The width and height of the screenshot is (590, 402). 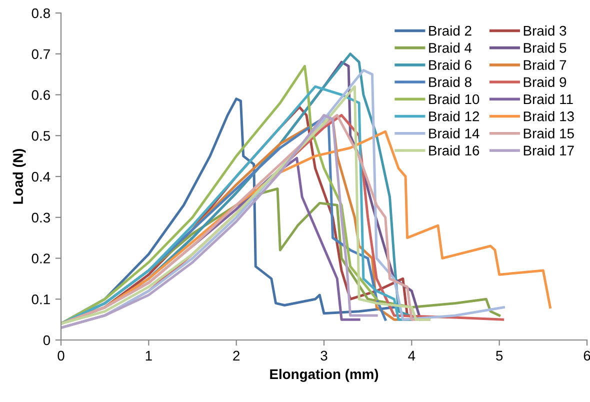 What do you see at coordinates (41, 299) in the screenshot?
I see `y-tick-label: 0.1` at bounding box center [41, 299].